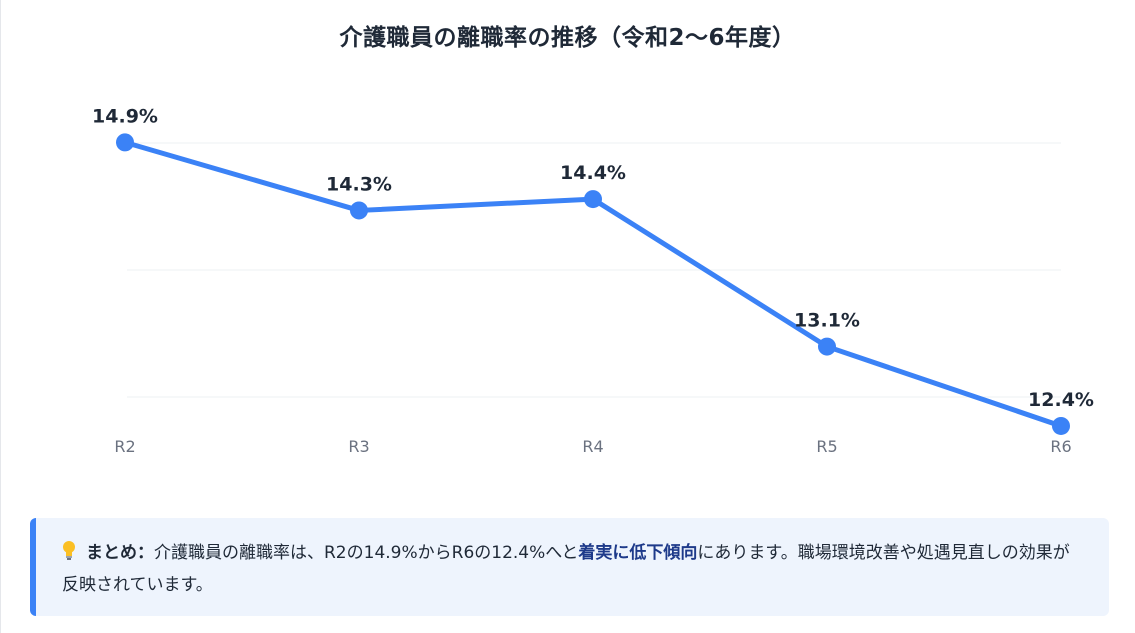  What do you see at coordinates (566, 569) in the screenshot?
I see `summary-text-after: にあります。職場環境改善や処遇見直しの効果が反映されています。` at bounding box center [566, 569].